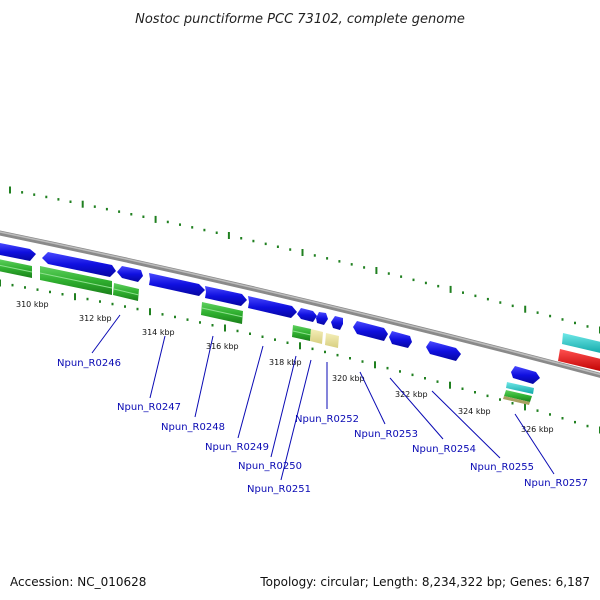  What do you see at coordinates (95, 318) in the screenshot?
I see `scale-label: 312 kbp` at bounding box center [95, 318].